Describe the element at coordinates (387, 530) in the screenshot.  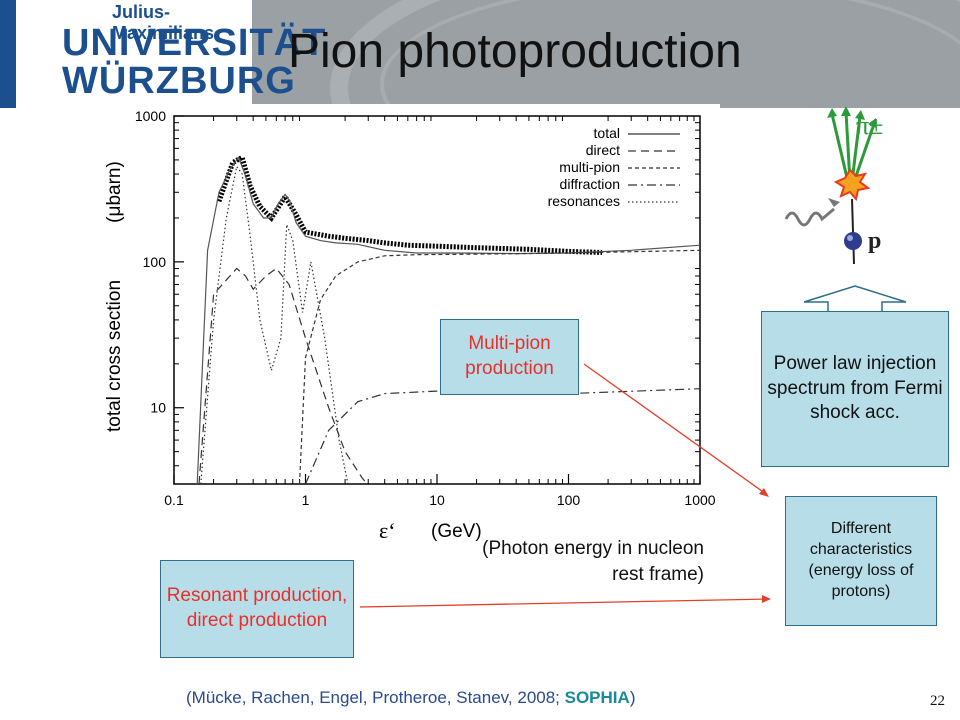
I see `x-axis-symbol: ε‘` at that location.